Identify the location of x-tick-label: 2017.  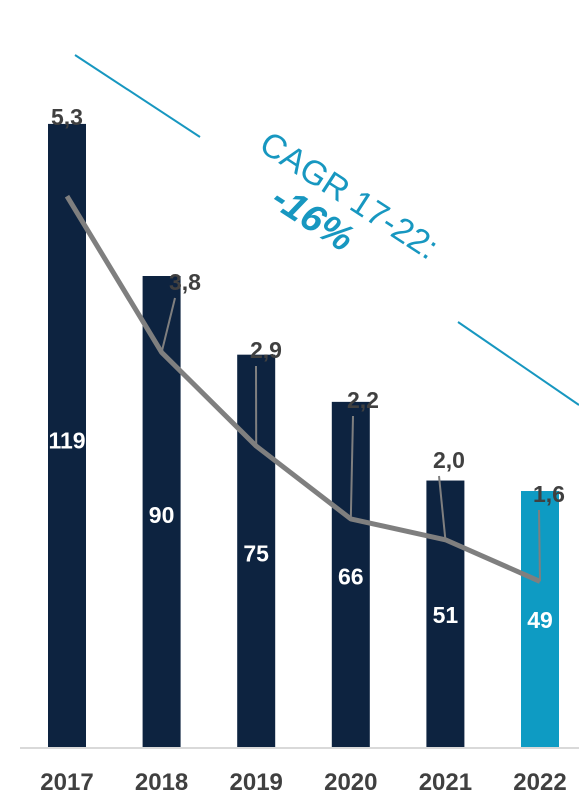
(66, 782).